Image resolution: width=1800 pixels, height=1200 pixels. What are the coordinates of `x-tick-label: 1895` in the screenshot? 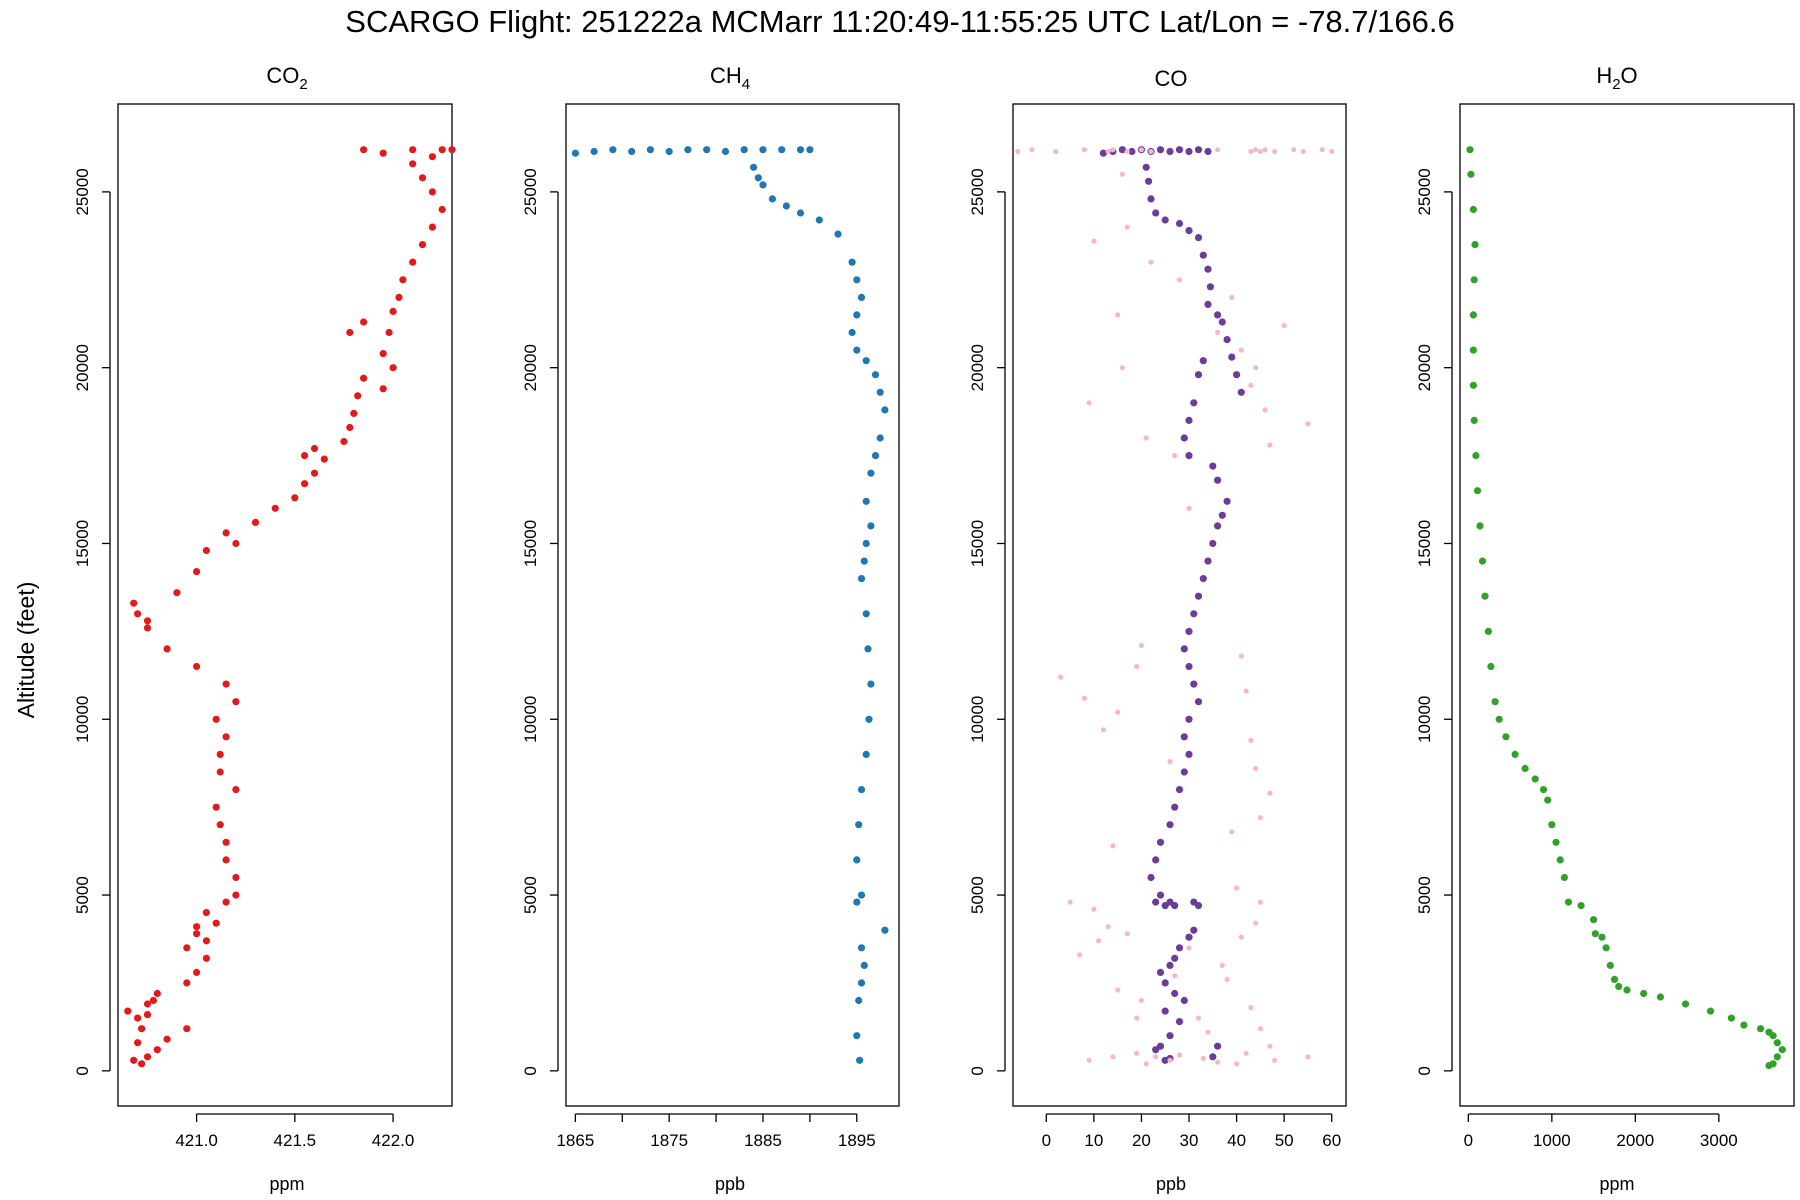 It's located at (857, 1140).